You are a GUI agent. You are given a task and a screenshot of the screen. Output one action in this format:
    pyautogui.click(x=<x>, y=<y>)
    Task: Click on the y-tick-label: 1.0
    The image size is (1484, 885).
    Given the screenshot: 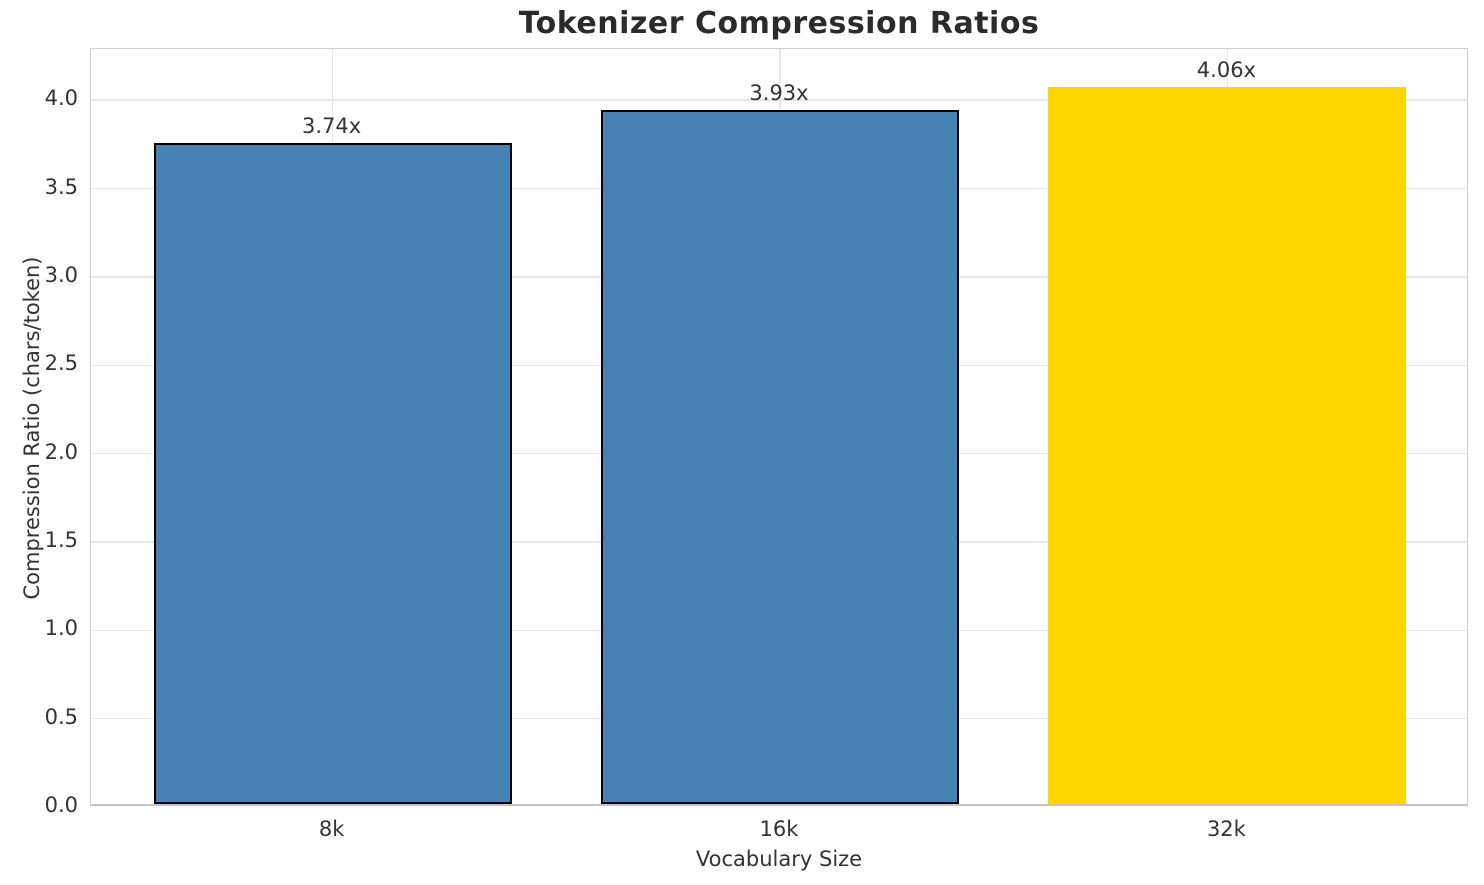 What is the action you would take?
    pyautogui.click(x=61, y=628)
    